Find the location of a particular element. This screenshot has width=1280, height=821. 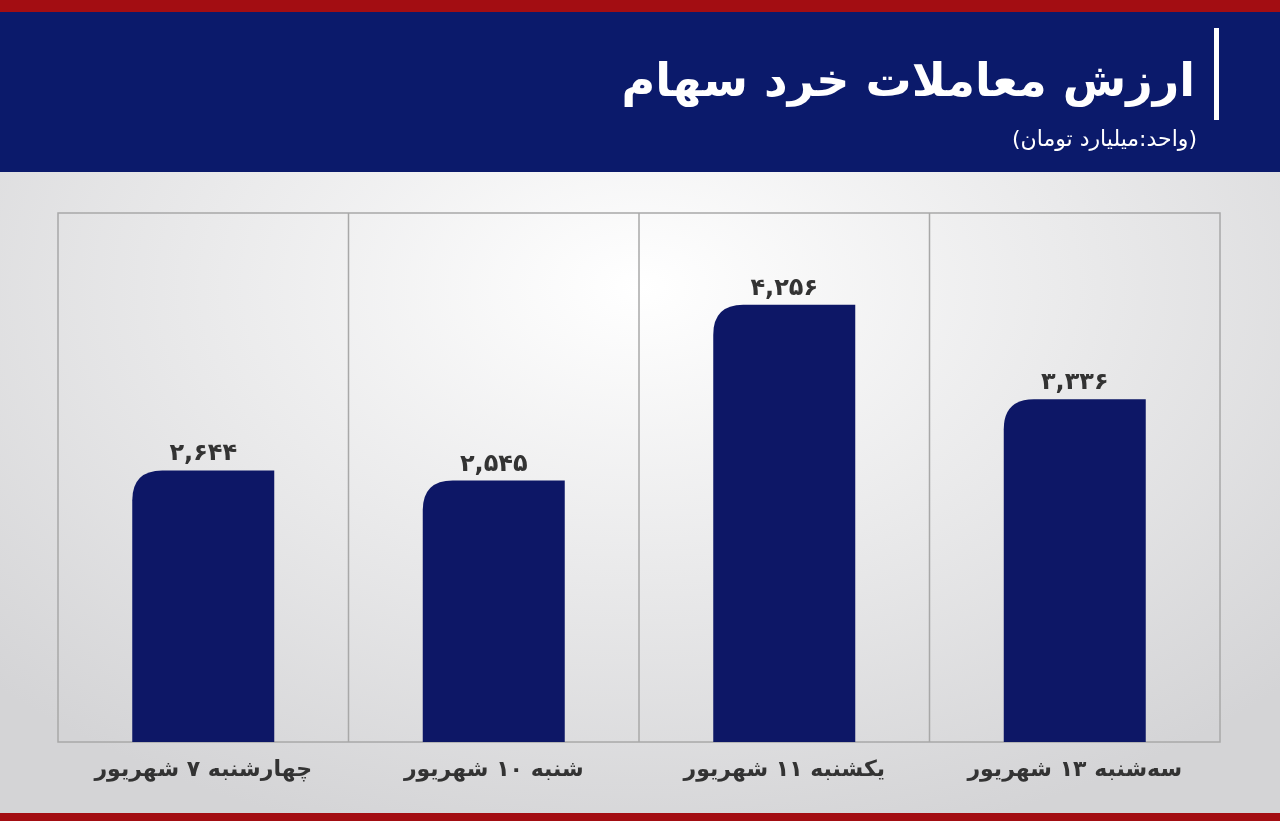

x-tick-label: چهارشنبه ۷ شهریور is located at coordinates (203, 769).